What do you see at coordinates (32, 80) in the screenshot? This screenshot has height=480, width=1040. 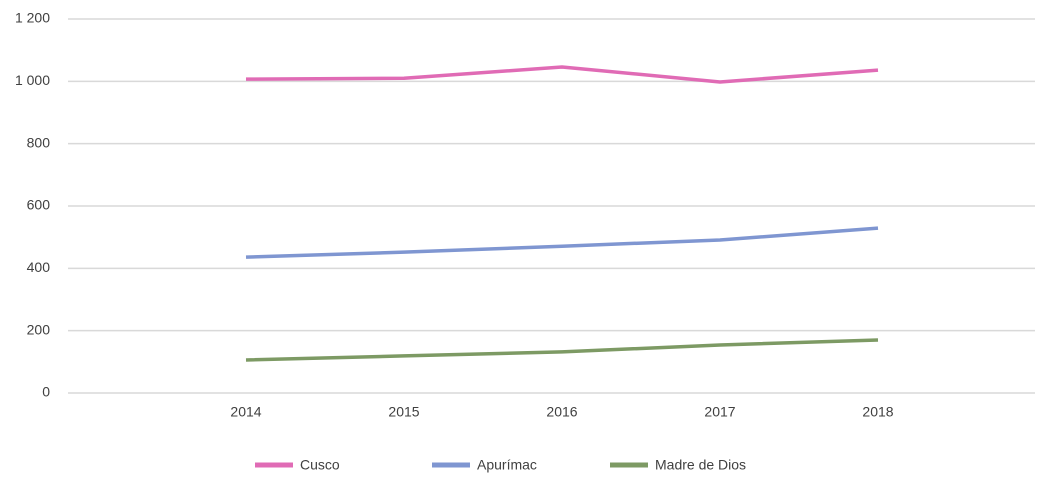 I see `y-tick-label: 1 000` at bounding box center [32, 80].